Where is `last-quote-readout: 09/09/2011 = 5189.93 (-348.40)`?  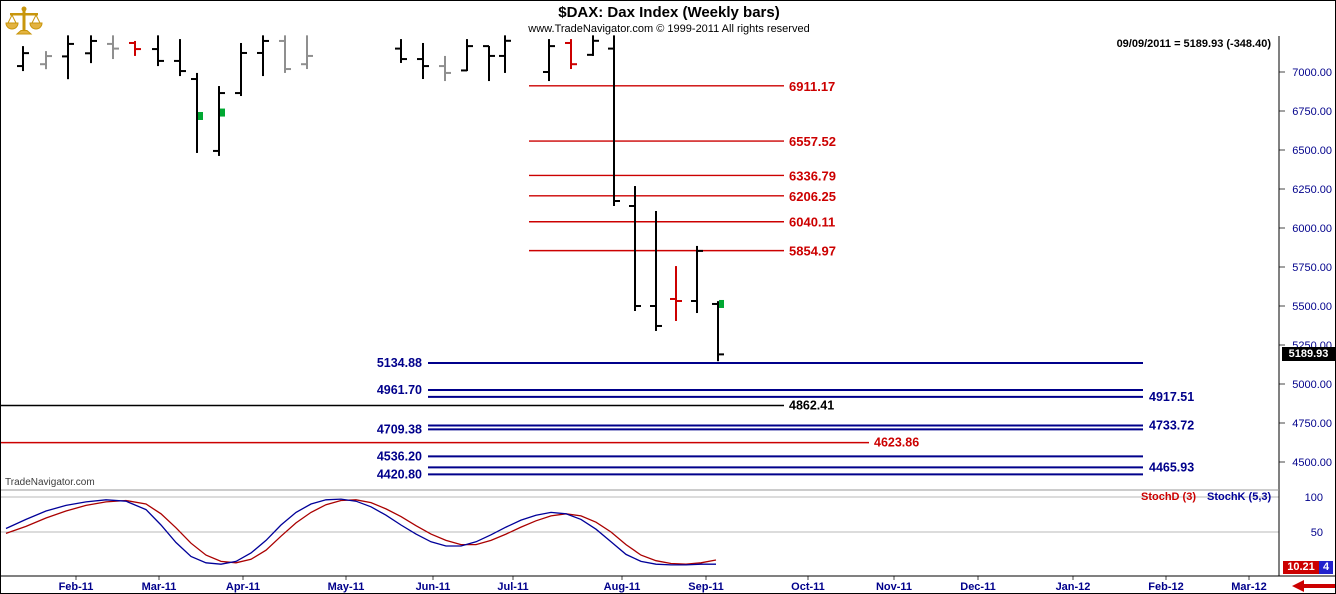
last-quote-readout: 09/09/2011 = 5189.93 (-348.40) is located at coordinates (1193, 44).